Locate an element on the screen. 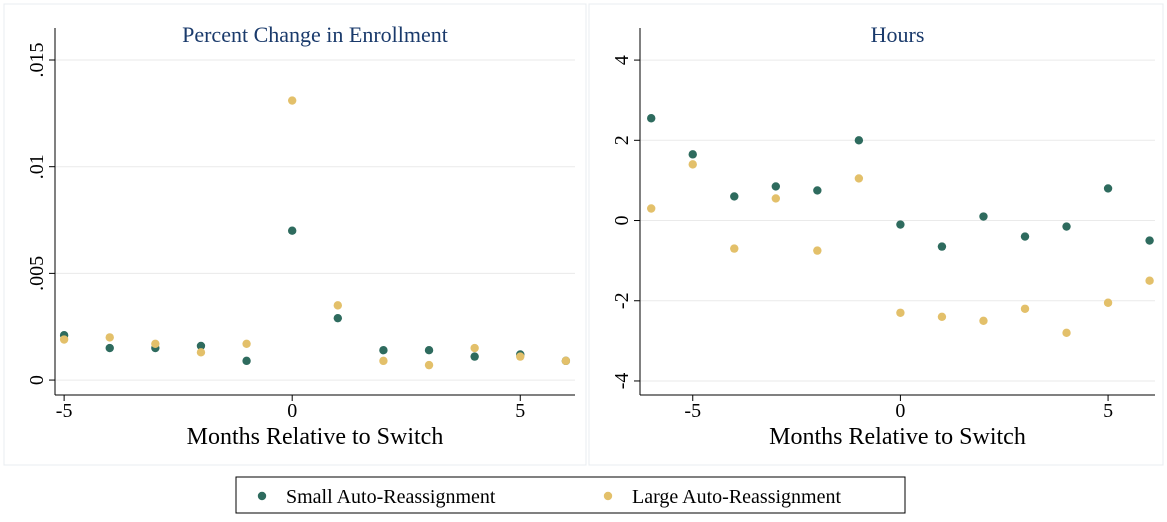 This screenshot has height=522, width=1167. legend-box is located at coordinates (570, 495).